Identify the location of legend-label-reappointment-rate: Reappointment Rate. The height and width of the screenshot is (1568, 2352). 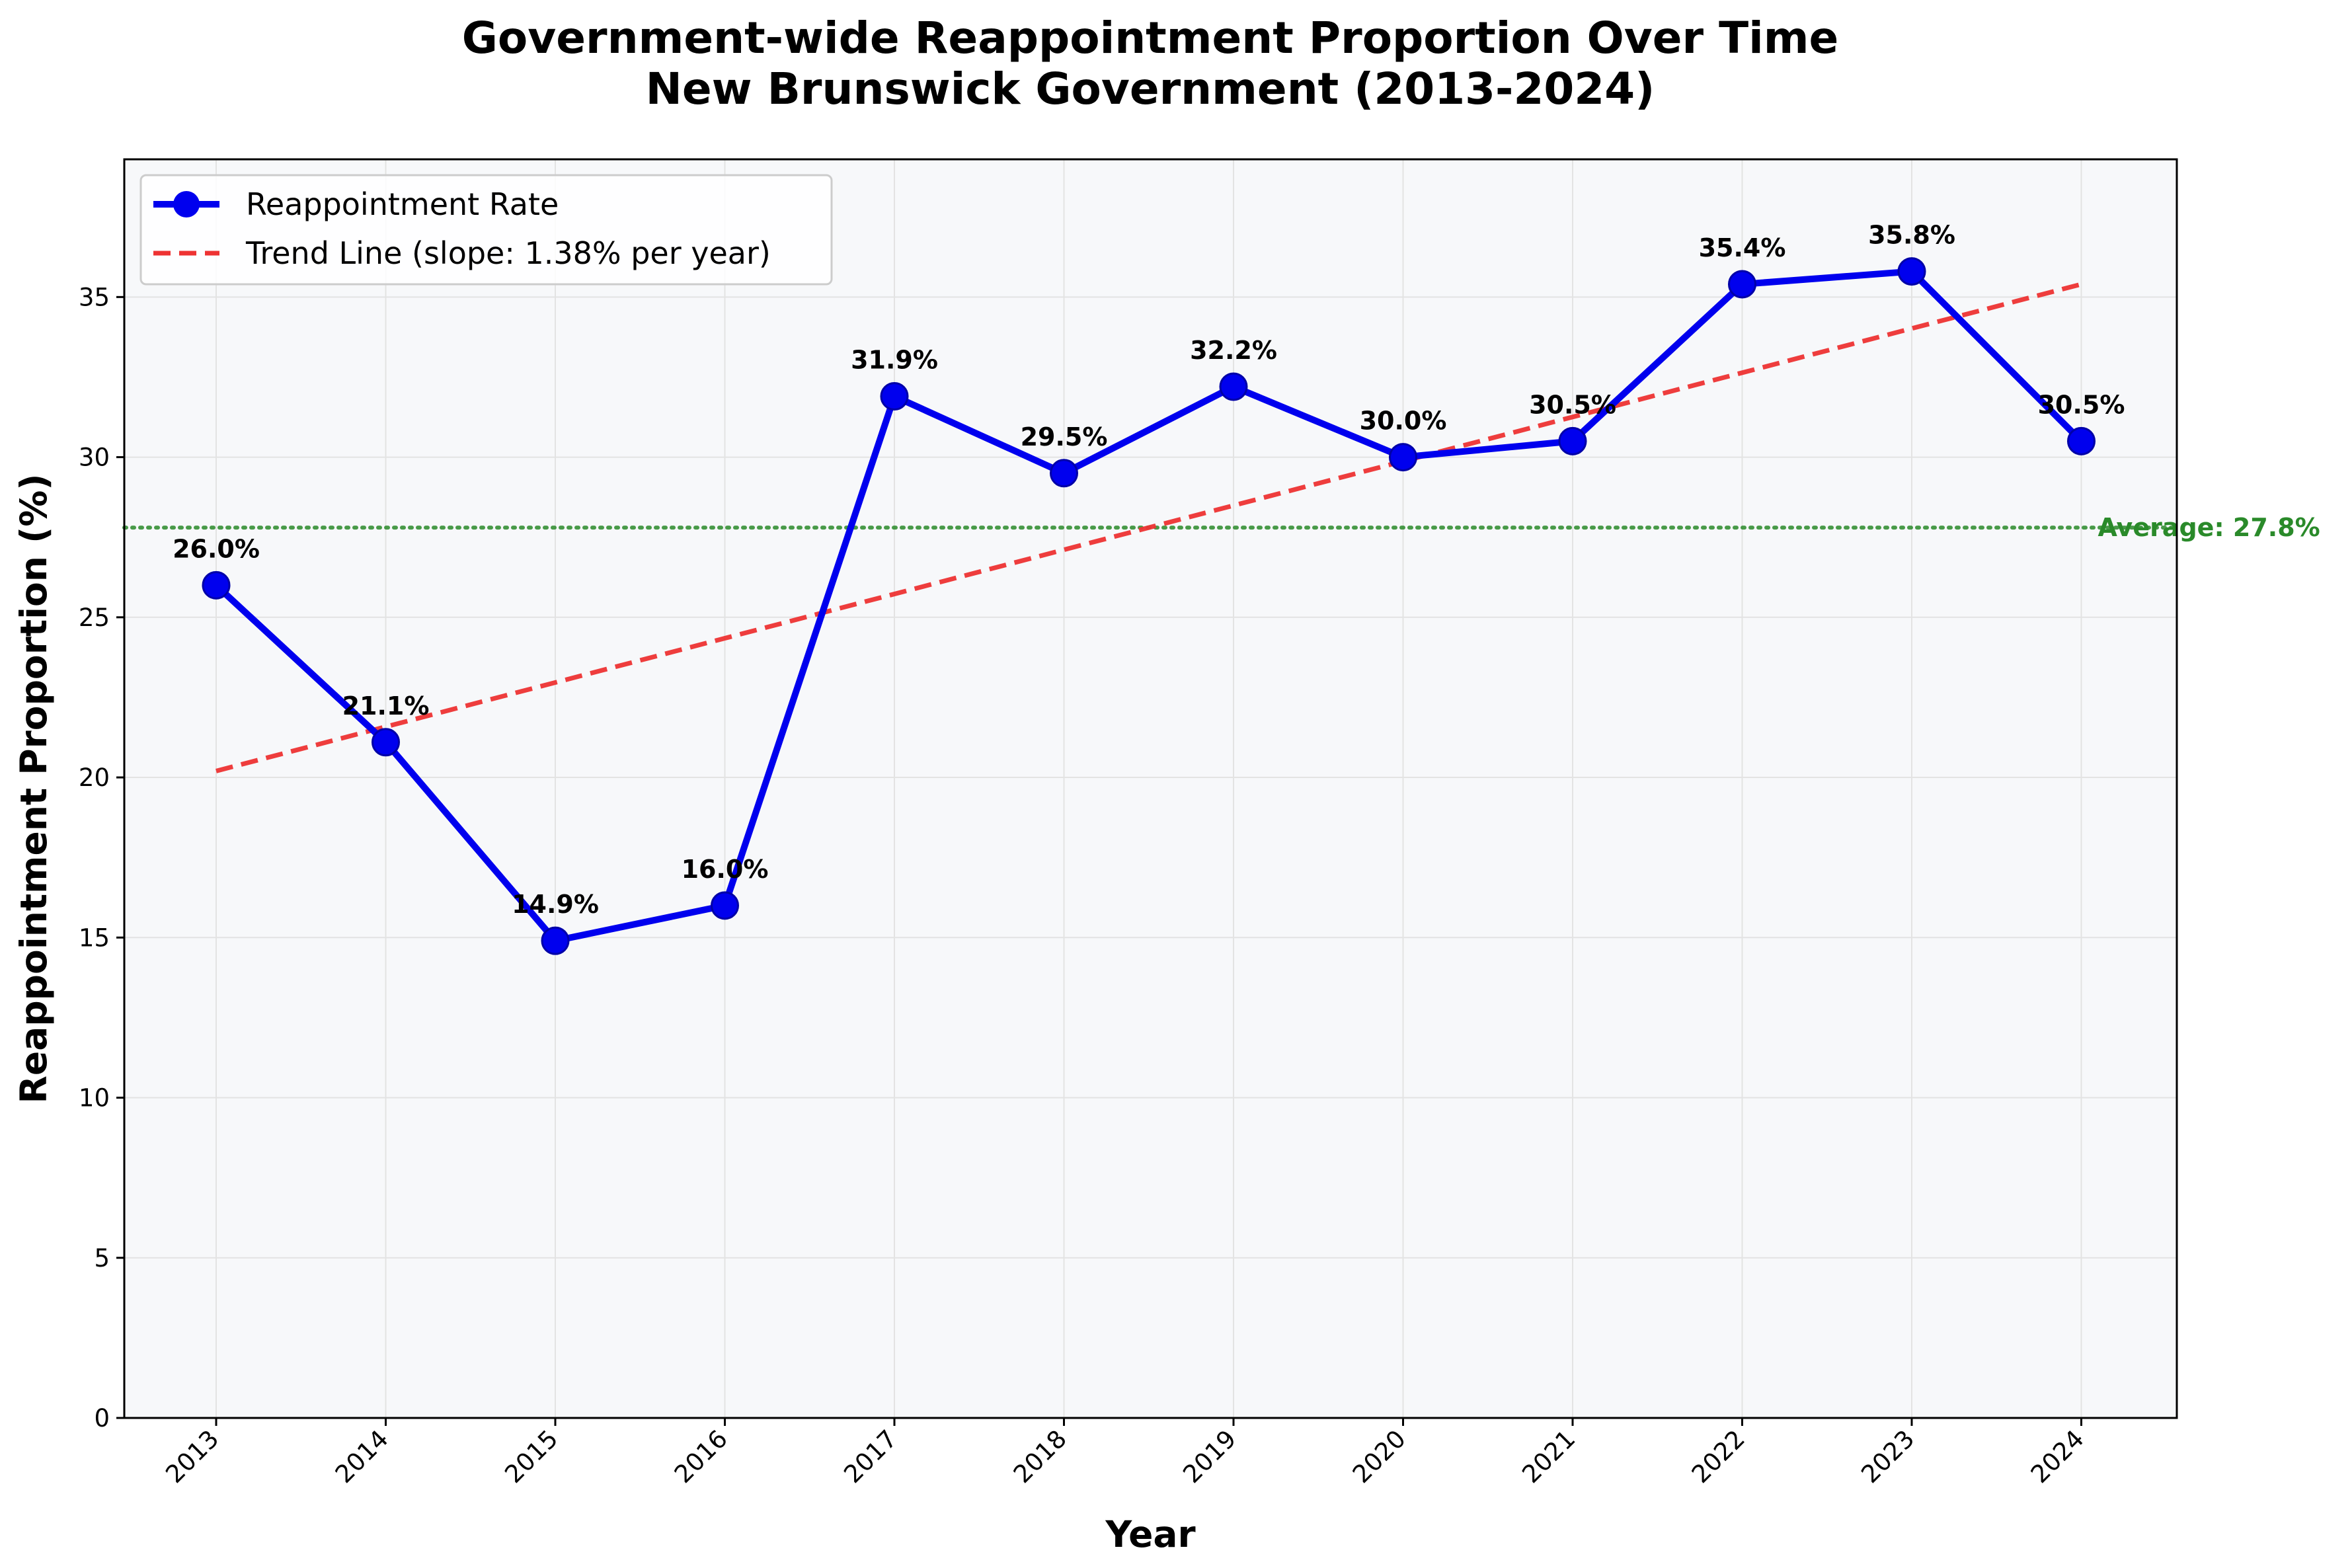
(402, 204).